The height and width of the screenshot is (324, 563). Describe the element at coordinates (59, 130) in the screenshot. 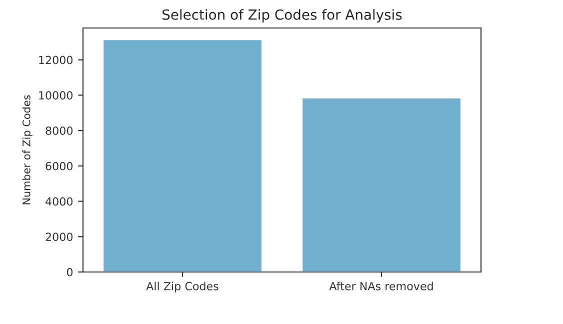

I see `y-tick-label: 8000` at that location.